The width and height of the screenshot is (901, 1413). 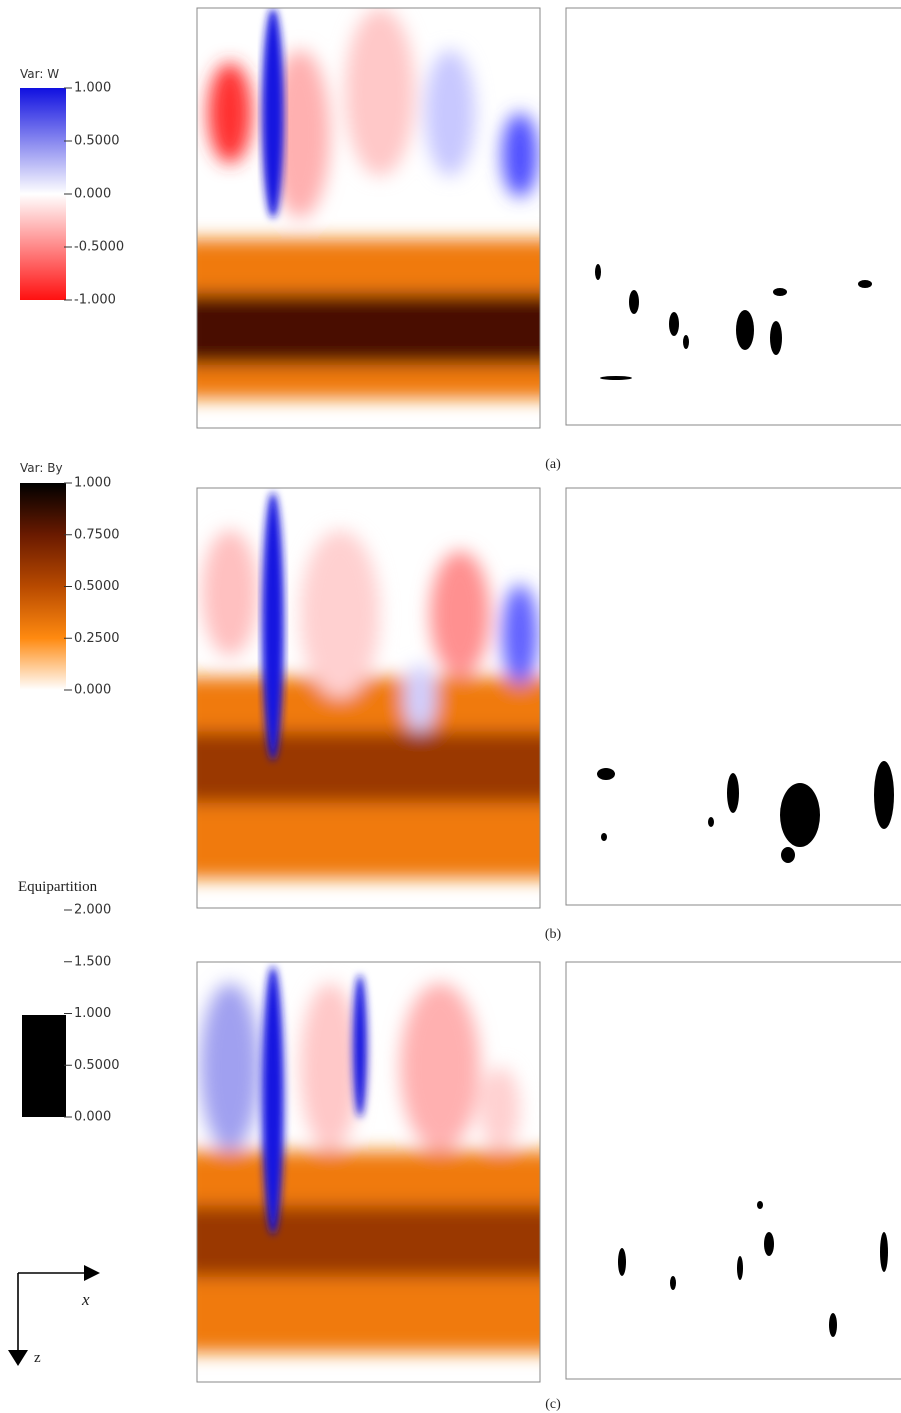 I want to click on axis-label: z, so click(x=37, y=1358).